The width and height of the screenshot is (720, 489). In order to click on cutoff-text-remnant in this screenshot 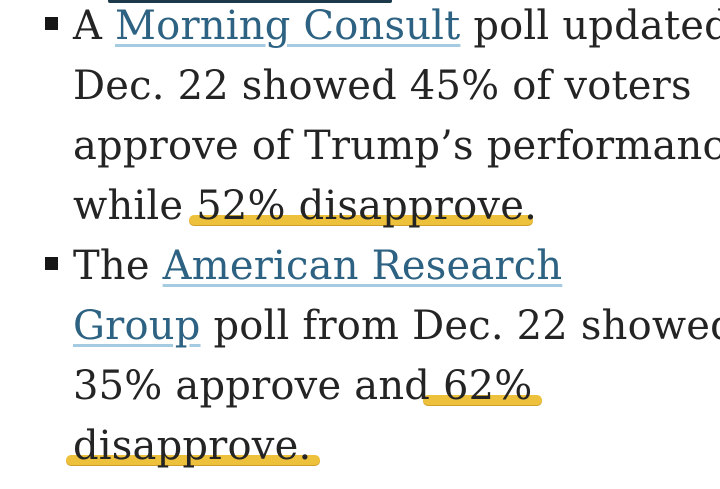, I will do `click(250, 1)`.